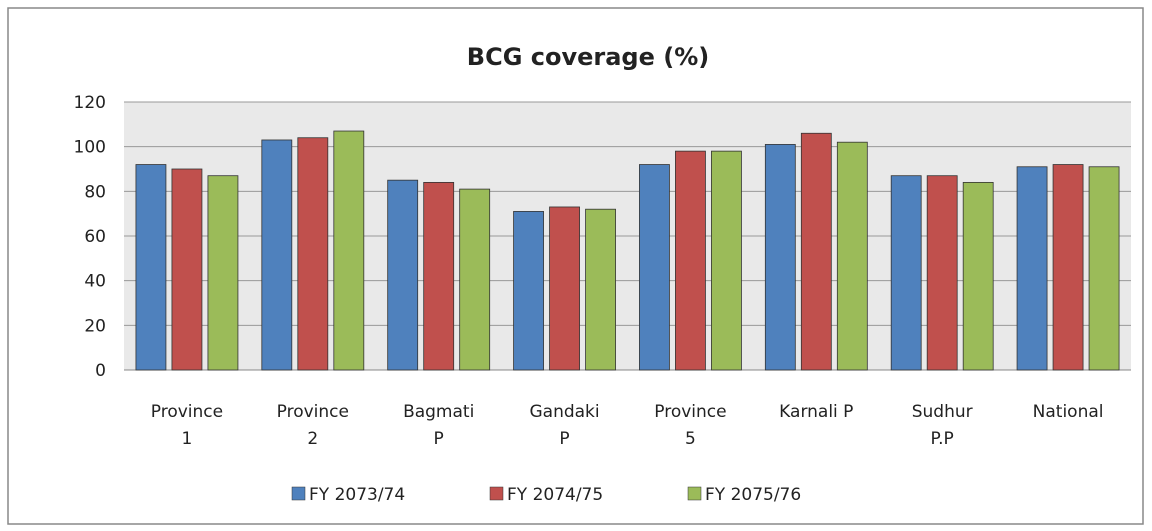  What do you see at coordinates (438, 425) in the screenshot?
I see `x-tick-label: Bagmati P` at bounding box center [438, 425].